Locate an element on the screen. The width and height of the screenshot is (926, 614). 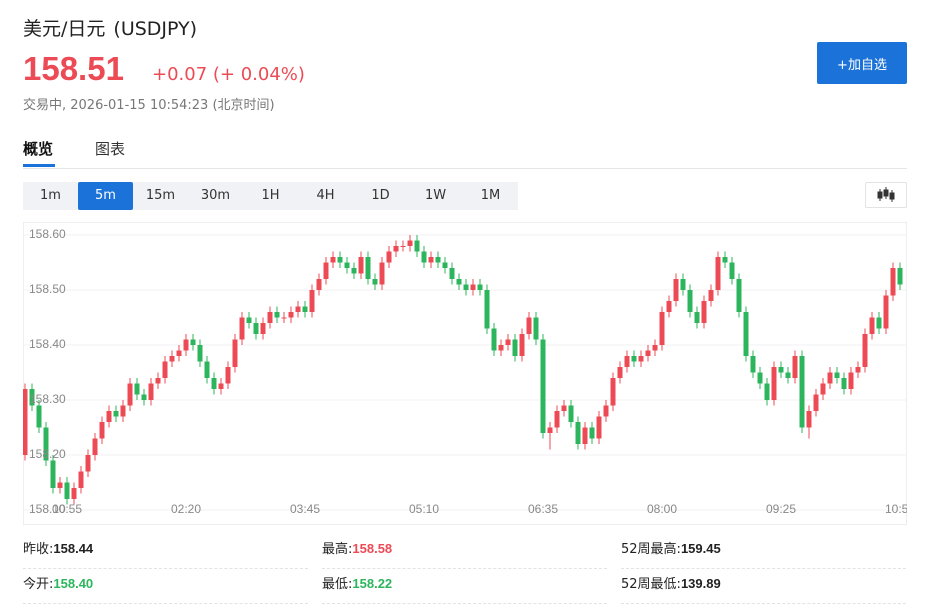
x-tick-label: 03:45 is located at coordinates (305, 509).